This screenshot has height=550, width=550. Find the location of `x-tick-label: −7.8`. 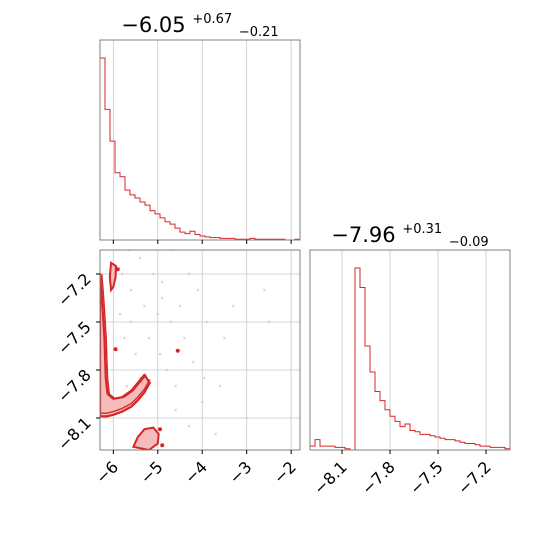

x-tick-label: −7.8 is located at coordinates (378, 477).